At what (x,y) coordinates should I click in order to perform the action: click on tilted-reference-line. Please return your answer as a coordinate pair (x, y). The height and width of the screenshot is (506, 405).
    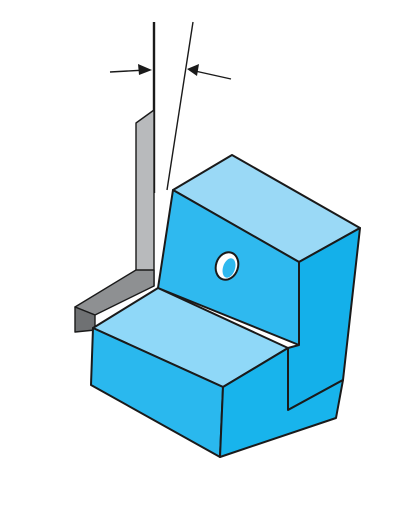
    Looking at the image, I should click on (180, 106).